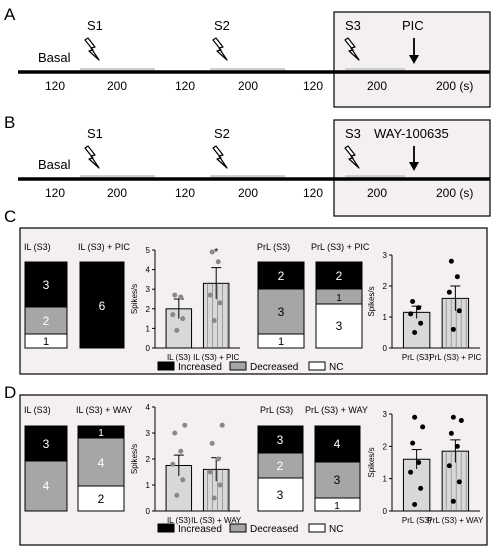 The height and width of the screenshot is (550, 495). What do you see at coordinates (216, 520) in the screenshot?
I see `x-tick-label: IL (S3) + WAY` at bounding box center [216, 520].